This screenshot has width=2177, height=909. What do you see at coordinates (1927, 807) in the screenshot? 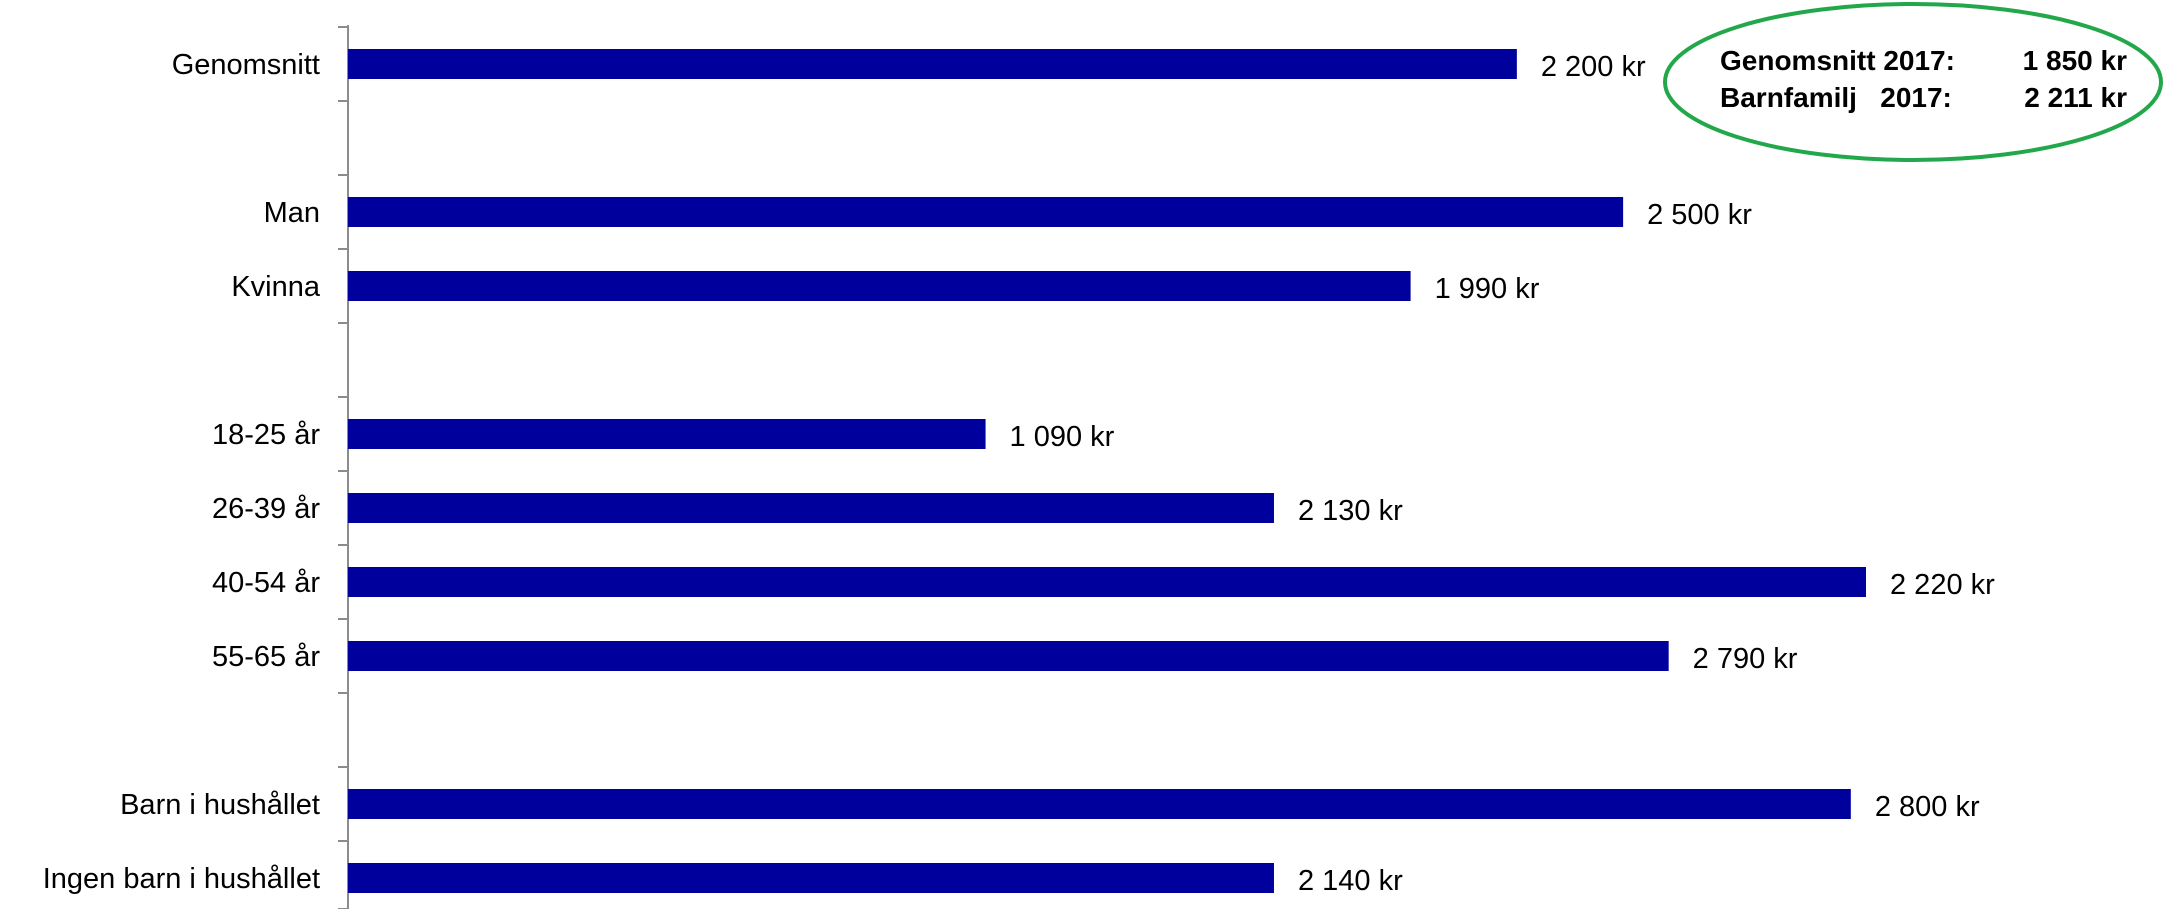
I see `data-label: 2 800 kr` at bounding box center [1927, 807].